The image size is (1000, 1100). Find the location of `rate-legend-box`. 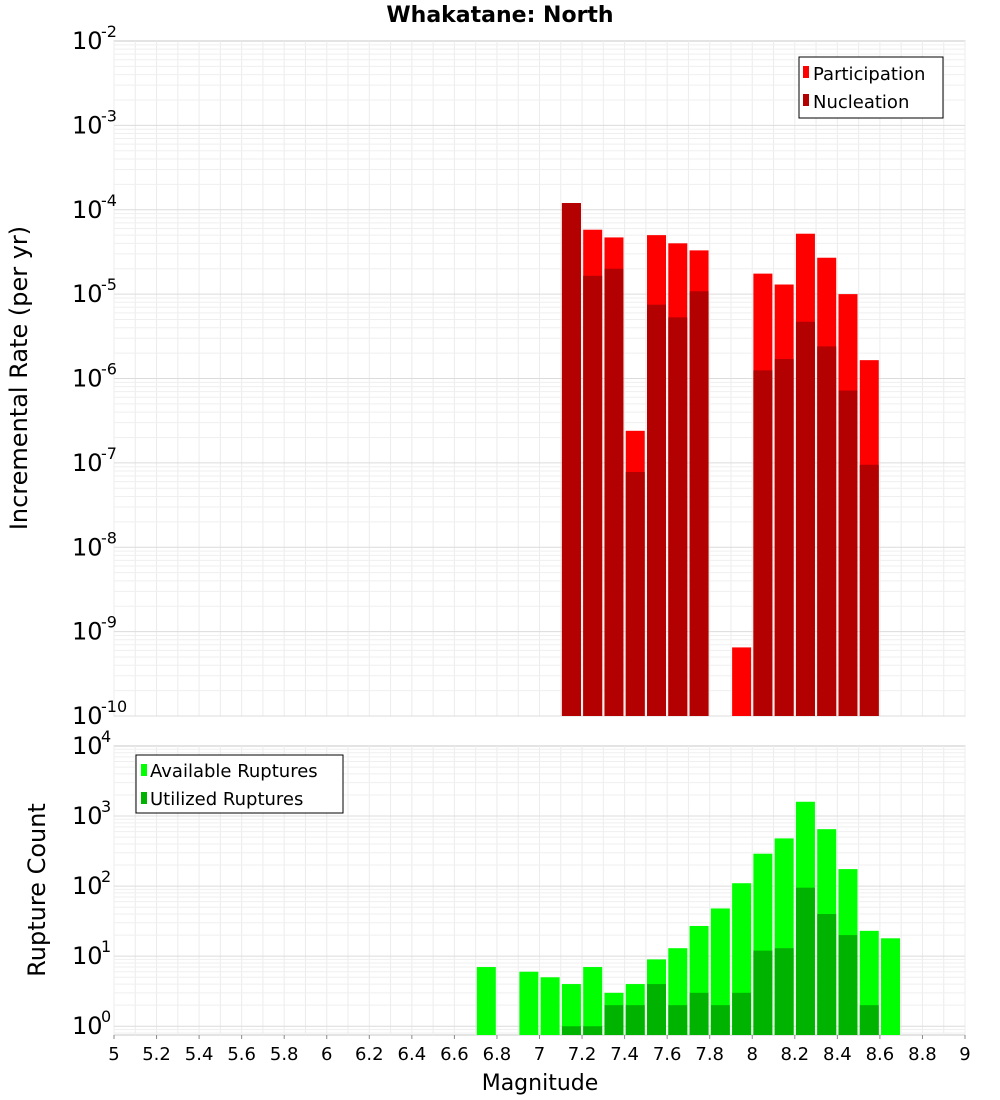

rate-legend-box is located at coordinates (871, 87).